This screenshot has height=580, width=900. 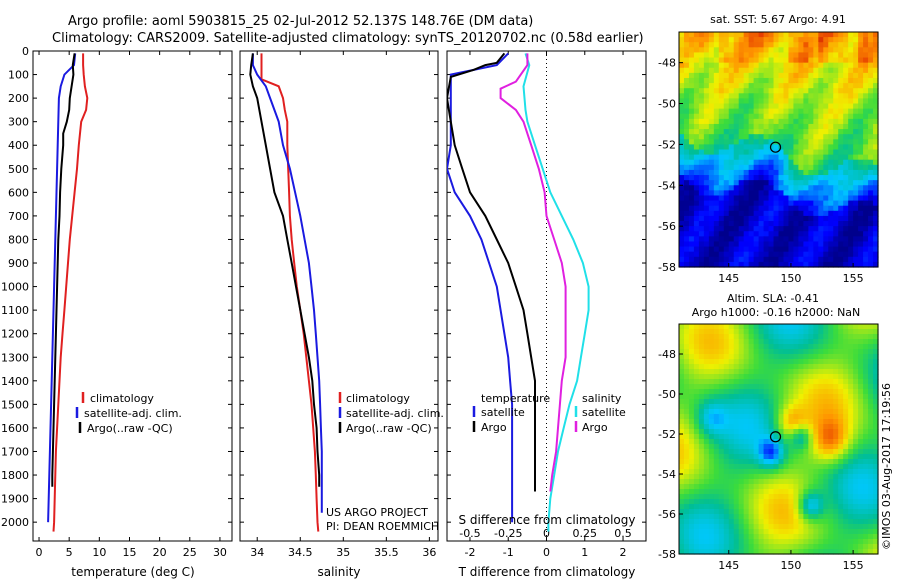 What do you see at coordinates (853, 278) in the screenshot?
I see `x-tick-label: 155` at bounding box center [853, 278].